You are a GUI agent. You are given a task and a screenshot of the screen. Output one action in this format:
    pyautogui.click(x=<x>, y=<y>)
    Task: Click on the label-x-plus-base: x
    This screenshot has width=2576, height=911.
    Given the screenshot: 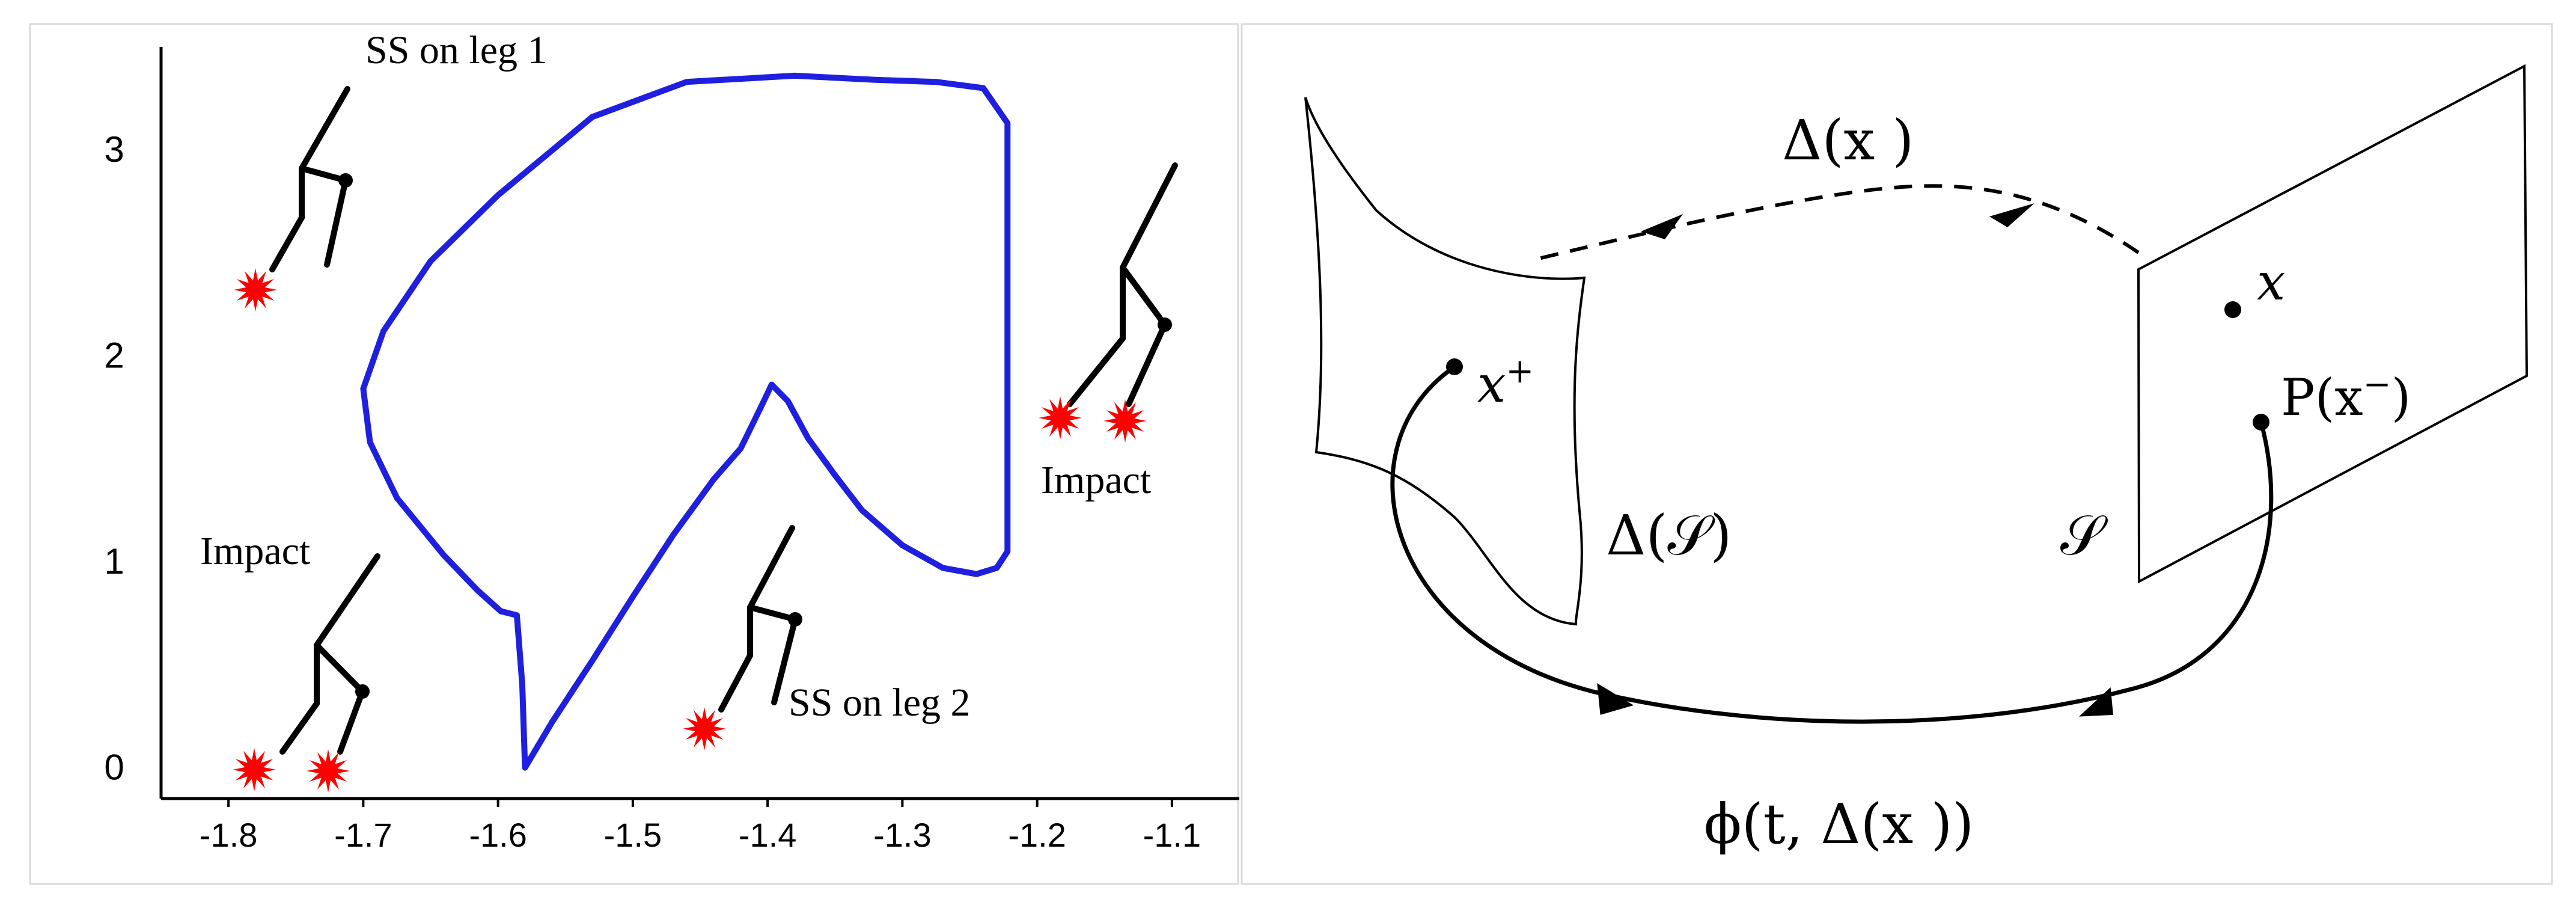 What is the action you would take?
    pyautogui.click(x=1491, y=385)
    